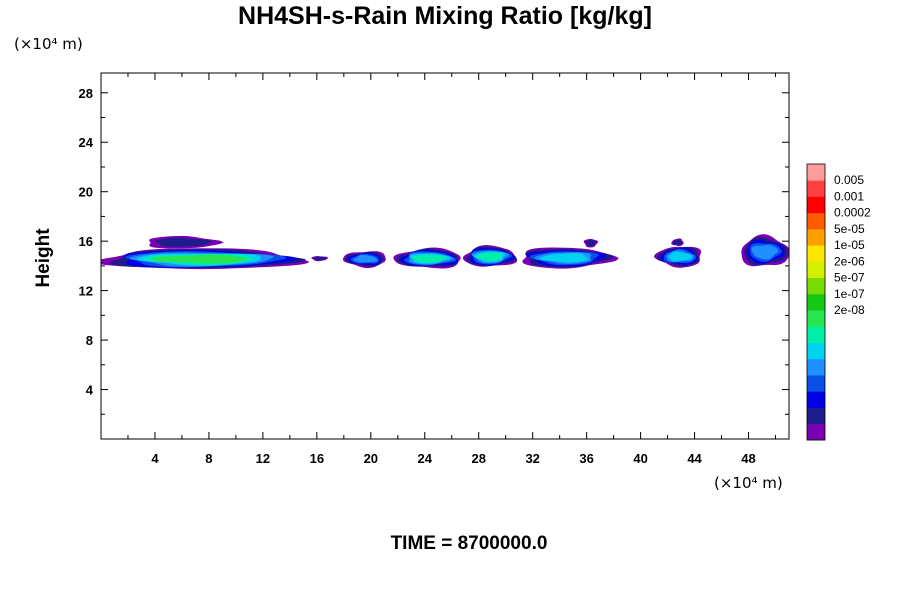 The height and width of the screenshot is (600, 900). What do you see at coordinates (155, 458) in the screenshot?
I see `x-tick-label: 4` at bounding box center [155, 458].